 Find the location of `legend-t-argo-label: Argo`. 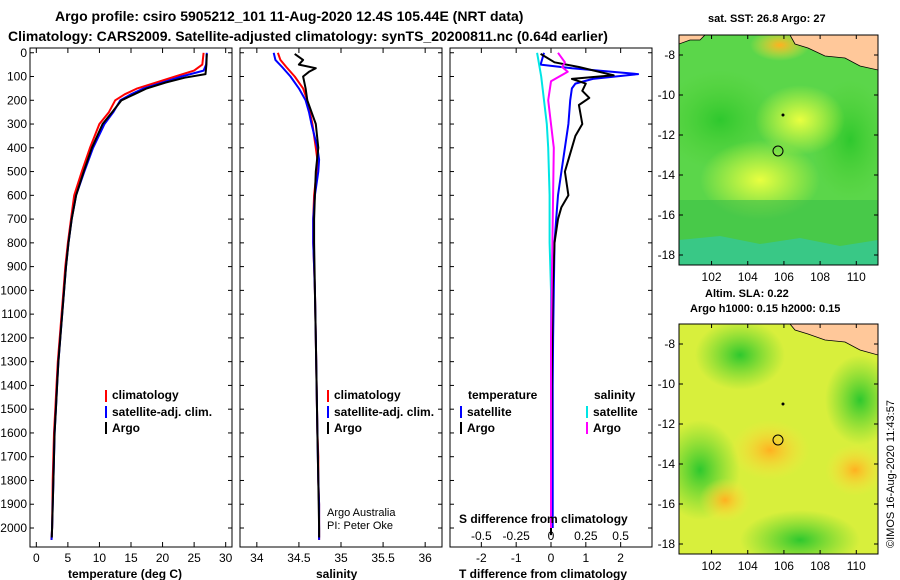

legend-t-argo-label: Argo is located at coordinates (481, 428).